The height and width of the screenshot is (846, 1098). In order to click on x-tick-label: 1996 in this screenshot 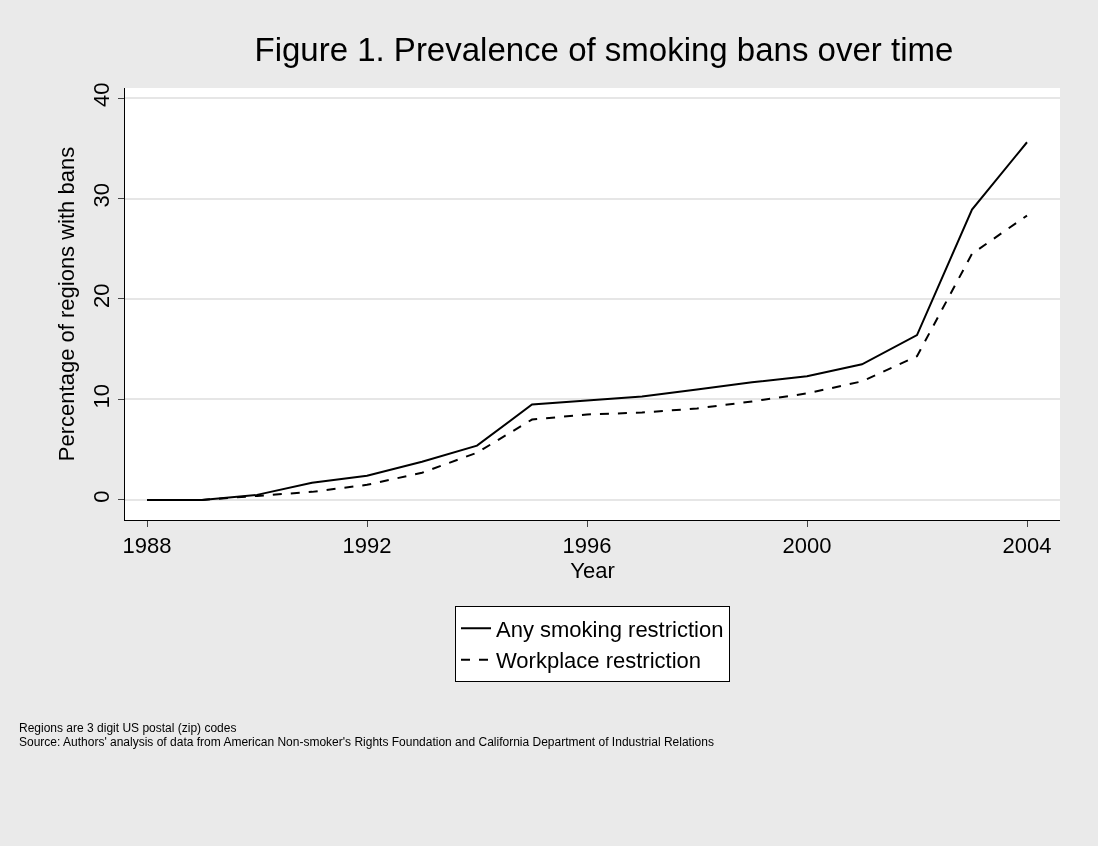, I will do `click(587, 546)`.